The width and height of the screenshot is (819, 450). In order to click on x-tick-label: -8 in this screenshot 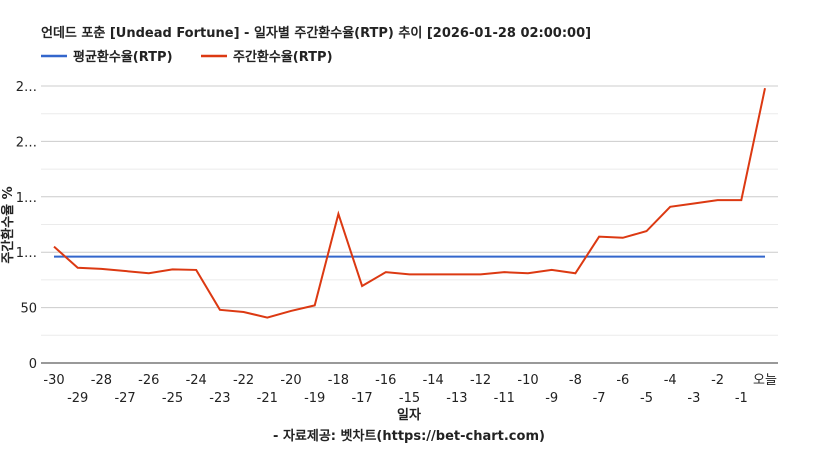, I will do `click(575, 380)`.